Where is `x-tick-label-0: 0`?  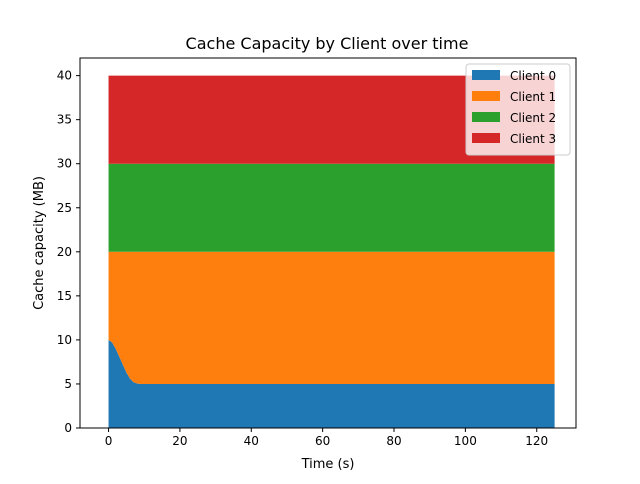 x-tick-label-0: 0 is located at coordinates (109, 441).